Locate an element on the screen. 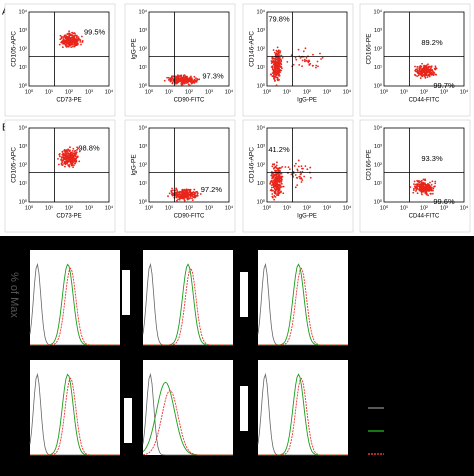 This screenshot has height=476, width=474. panel-tab is located at coordinates (128, 420).